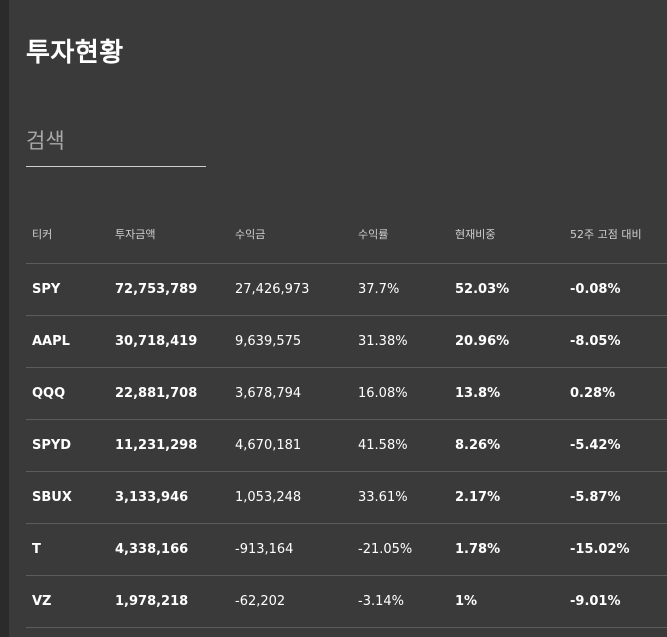  Describe the element at coordinates (169, 445) in the screenshot. I see `cell-amount: 11,231,298` at that location.